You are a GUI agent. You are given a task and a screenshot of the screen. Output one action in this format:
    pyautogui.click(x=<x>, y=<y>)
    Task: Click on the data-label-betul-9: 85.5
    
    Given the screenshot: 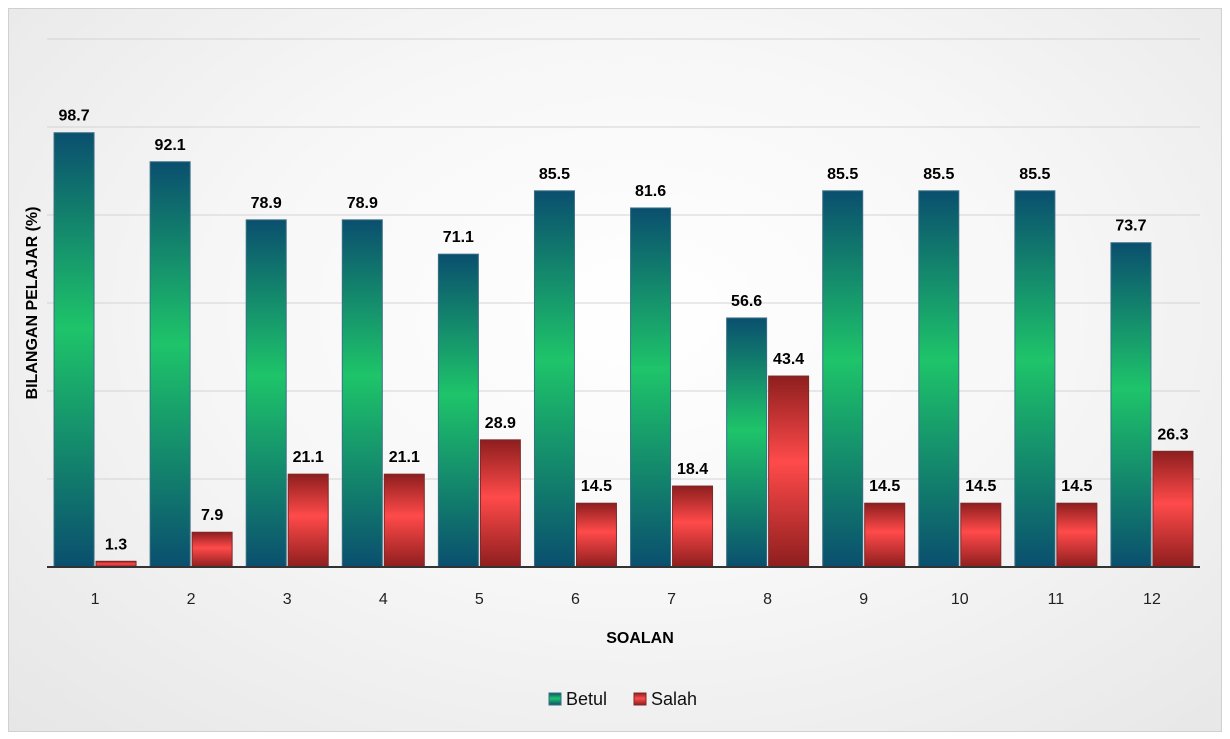 What is the action you would take?
    pyautogui.click(x=842, y=174)
    